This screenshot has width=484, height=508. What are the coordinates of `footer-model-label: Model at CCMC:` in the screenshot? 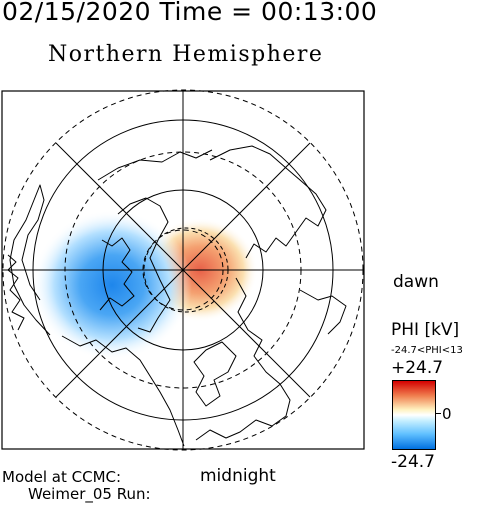 It's located at (62, 477).